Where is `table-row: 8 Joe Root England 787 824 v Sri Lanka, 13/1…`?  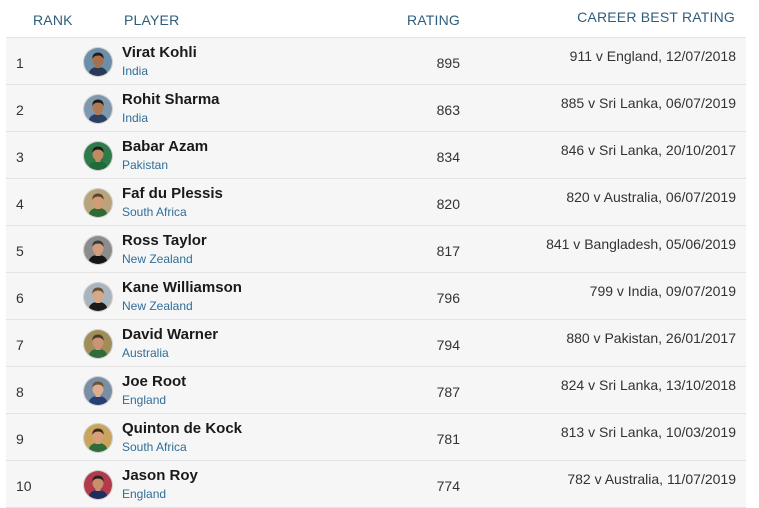 table-row: 8 Joe Root England 787 824 v Sri Lanka, 13/1… is located at coordinates (376, 389).